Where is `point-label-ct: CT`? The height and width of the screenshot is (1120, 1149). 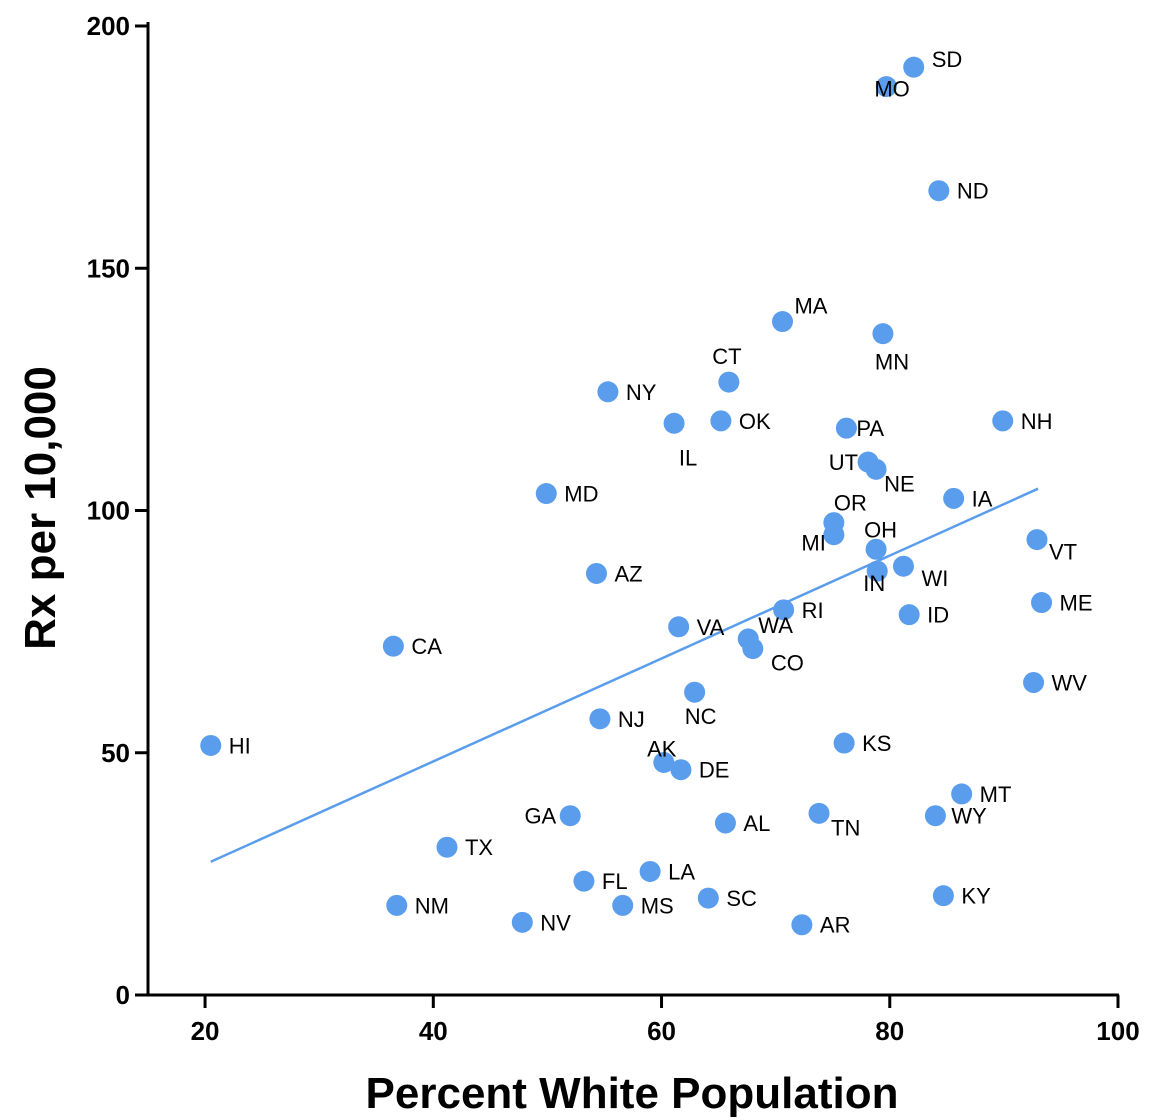 point-label-ct: CT is located at coordinates (726, 356).